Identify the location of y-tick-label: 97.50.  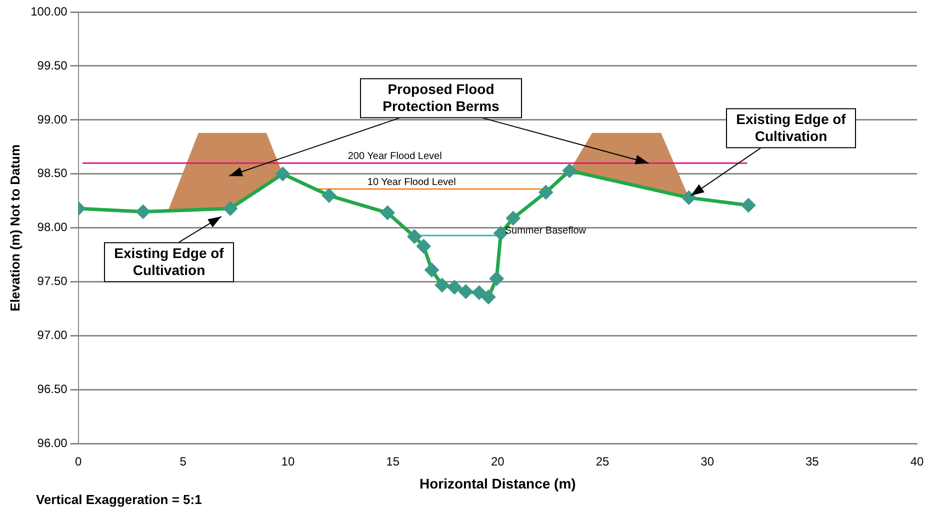
(52, 281).